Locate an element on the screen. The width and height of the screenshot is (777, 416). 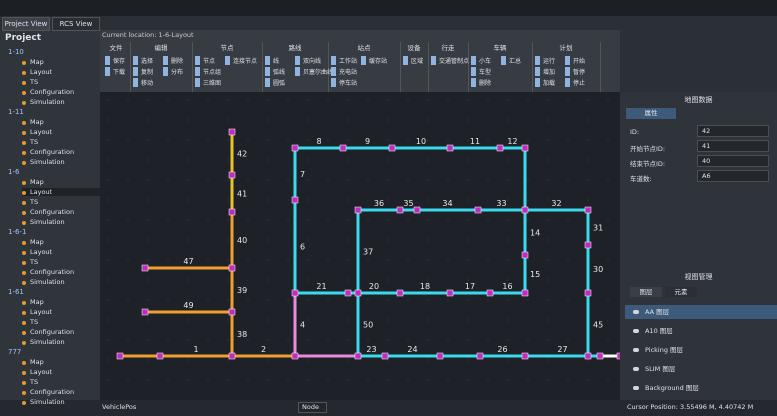
toolbar-button: 贝塞尔曲线 is located at coordinates (314, 71).